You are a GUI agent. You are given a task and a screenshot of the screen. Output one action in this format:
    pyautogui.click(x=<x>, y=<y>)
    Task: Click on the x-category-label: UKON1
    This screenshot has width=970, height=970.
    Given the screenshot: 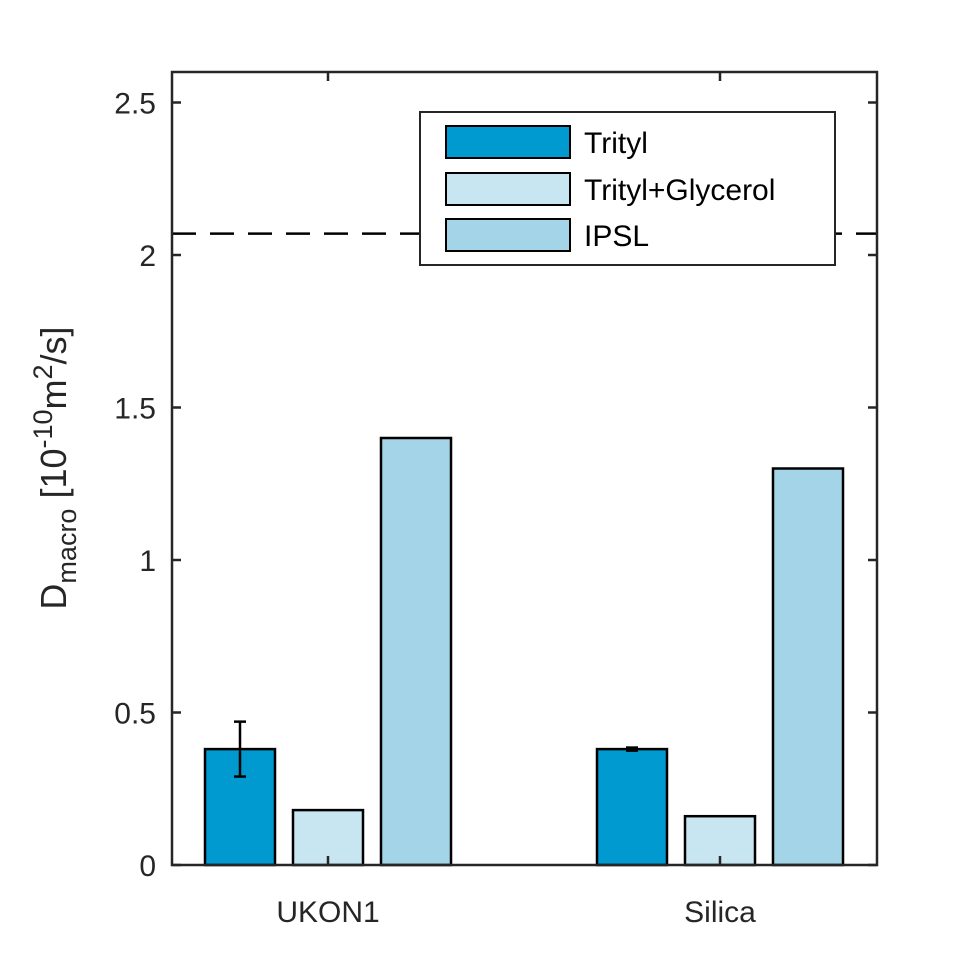 What is the action you would take?
    pyautogui.click(x=327, y=912)
    